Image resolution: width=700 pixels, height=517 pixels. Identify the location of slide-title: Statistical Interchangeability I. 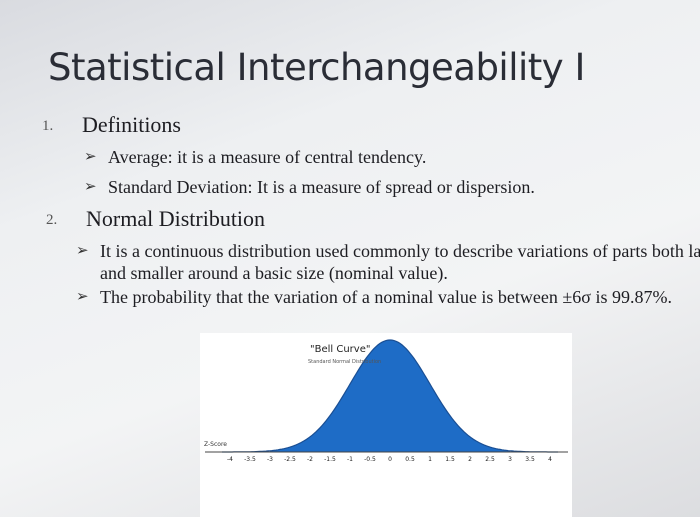
(316, 67).